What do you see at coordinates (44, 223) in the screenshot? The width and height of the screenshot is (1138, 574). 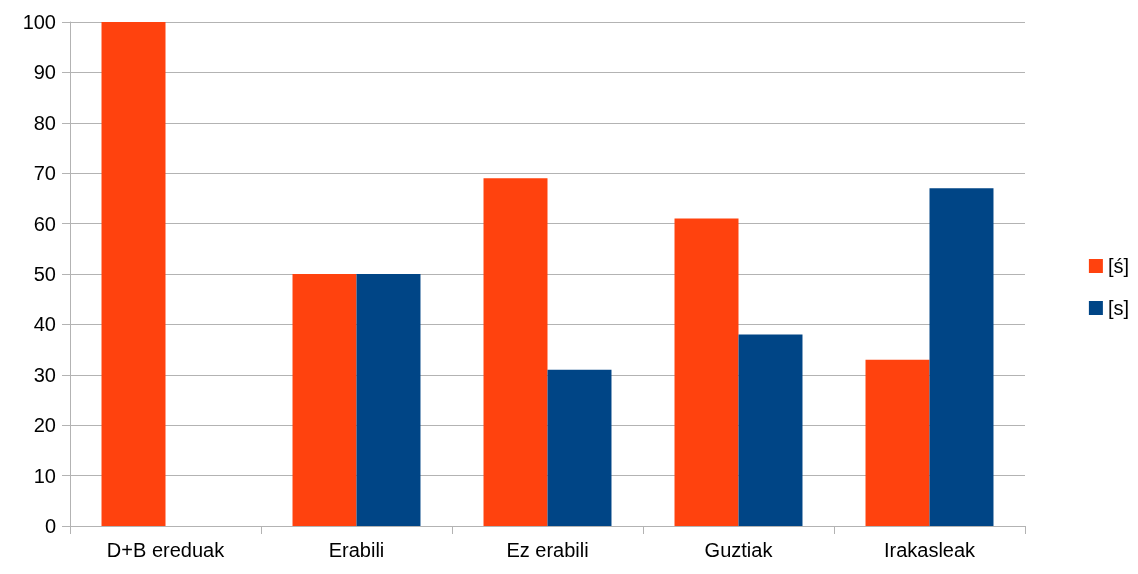 I see `y-tick-label: 60` at bounding box center [44, 223].